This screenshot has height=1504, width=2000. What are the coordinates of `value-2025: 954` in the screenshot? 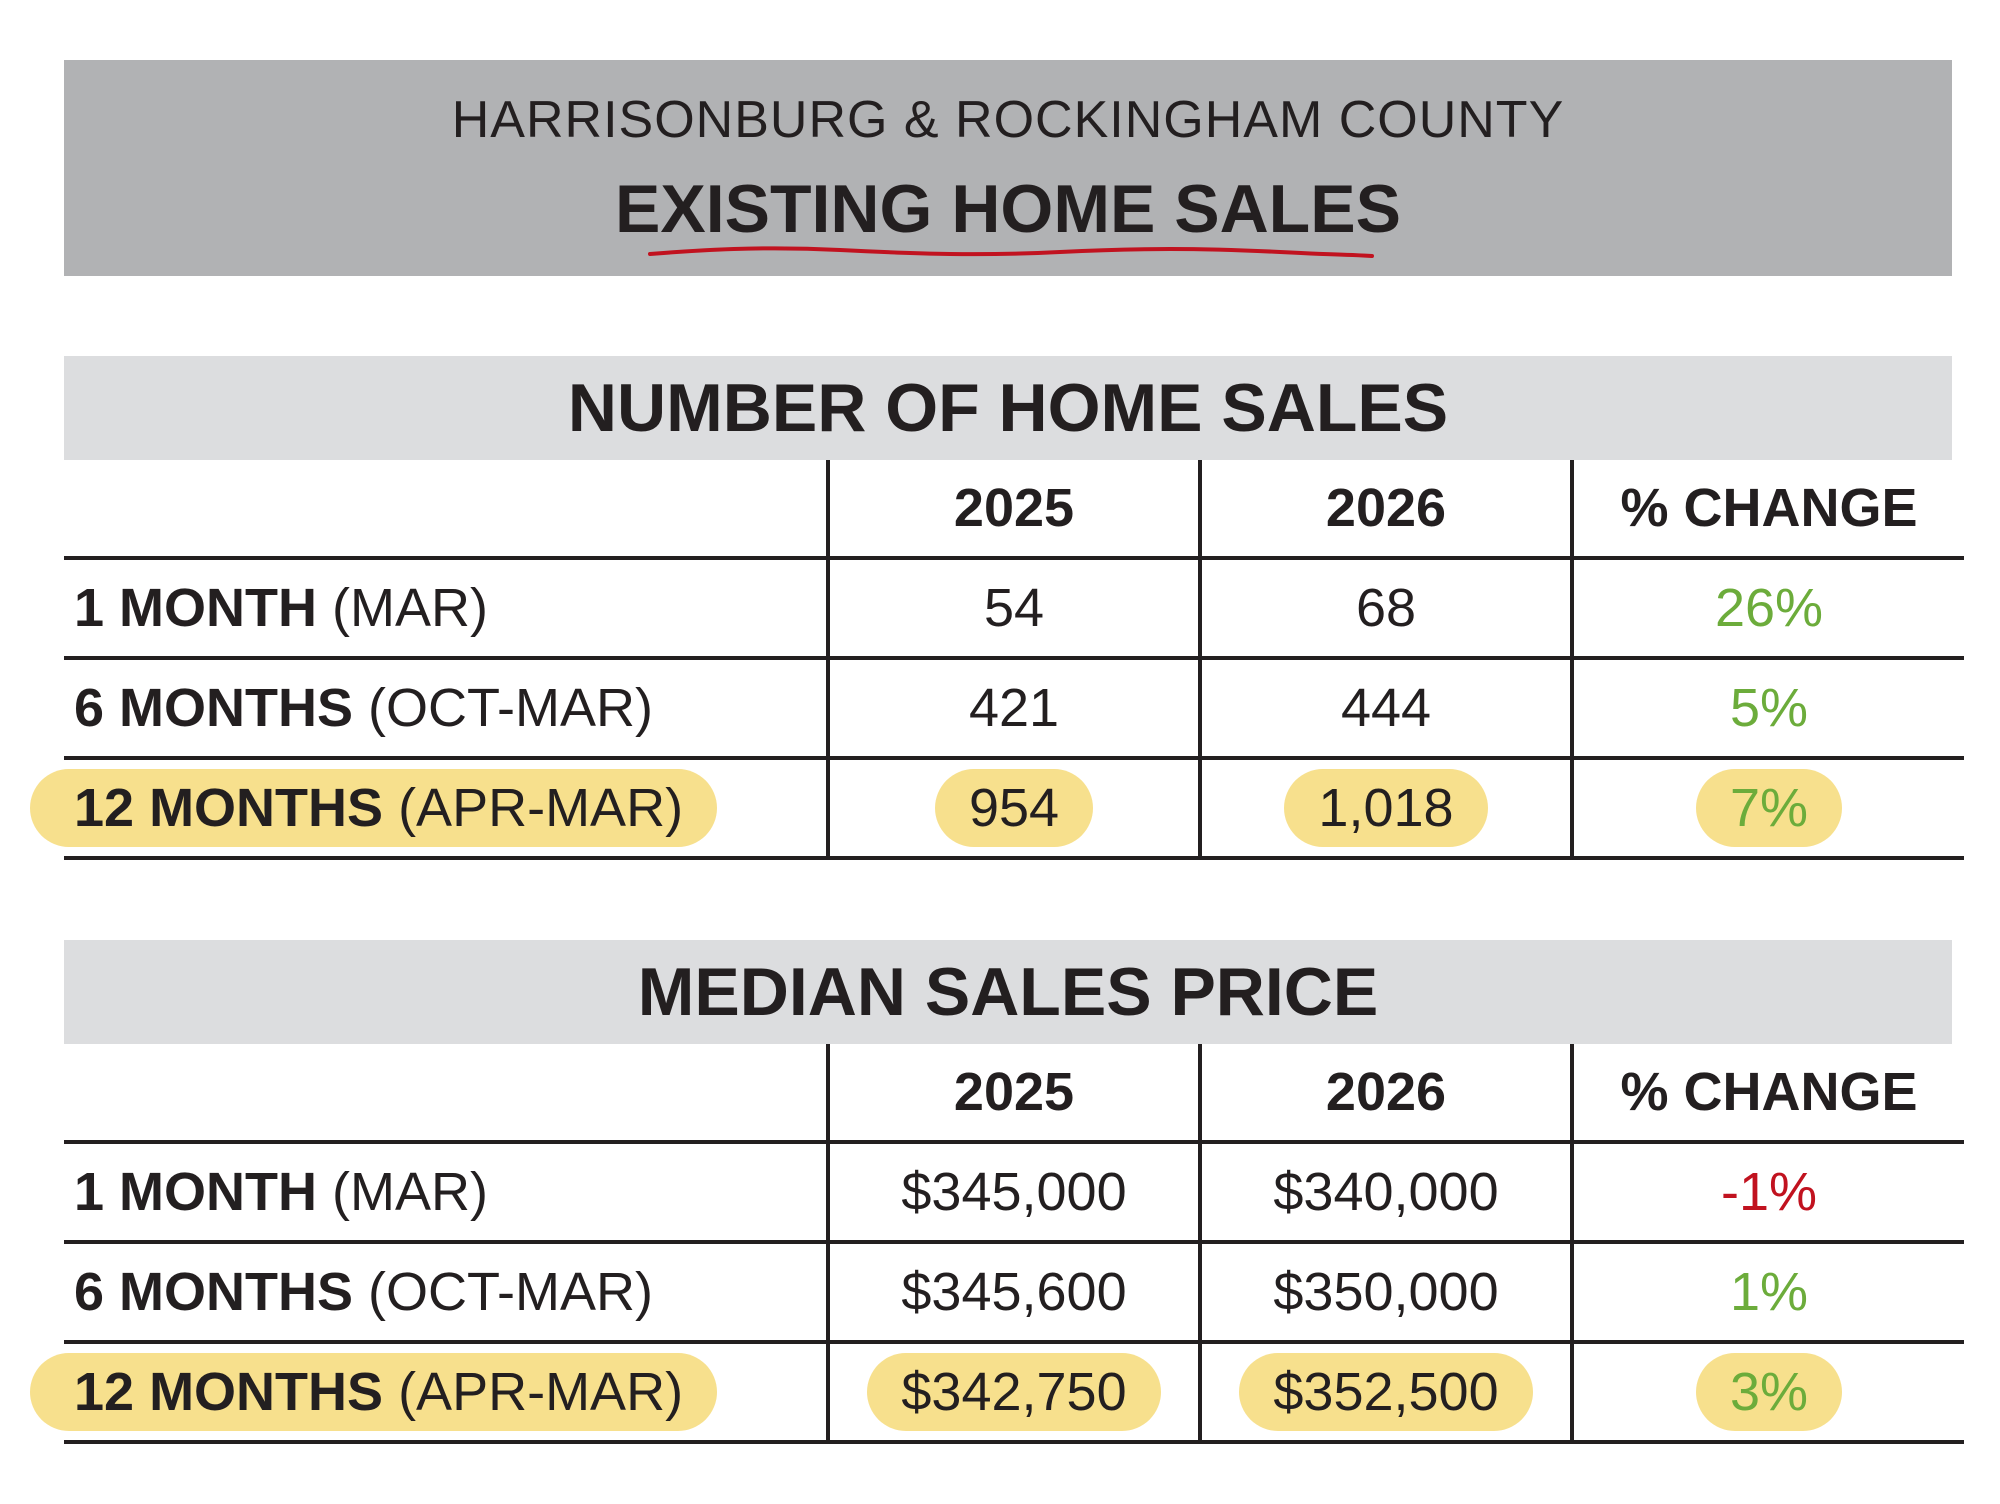 It's located at (1013, 809).